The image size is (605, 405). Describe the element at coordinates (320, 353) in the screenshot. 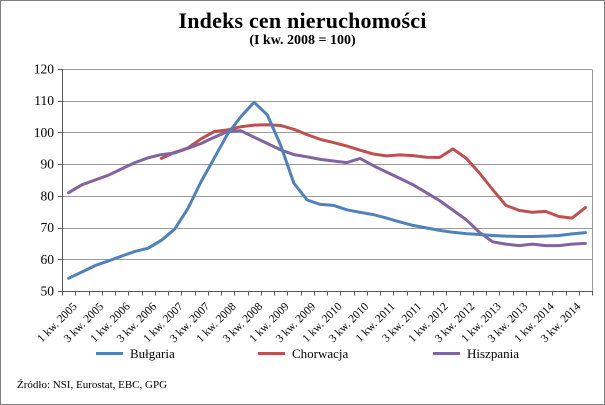

I see `legend-label: Chorwacja` at that location.